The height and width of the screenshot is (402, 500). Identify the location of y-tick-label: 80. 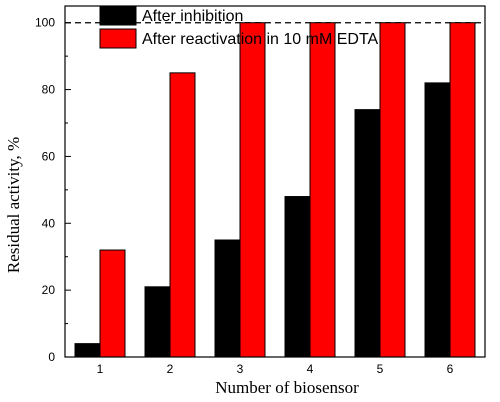
(49, 90).